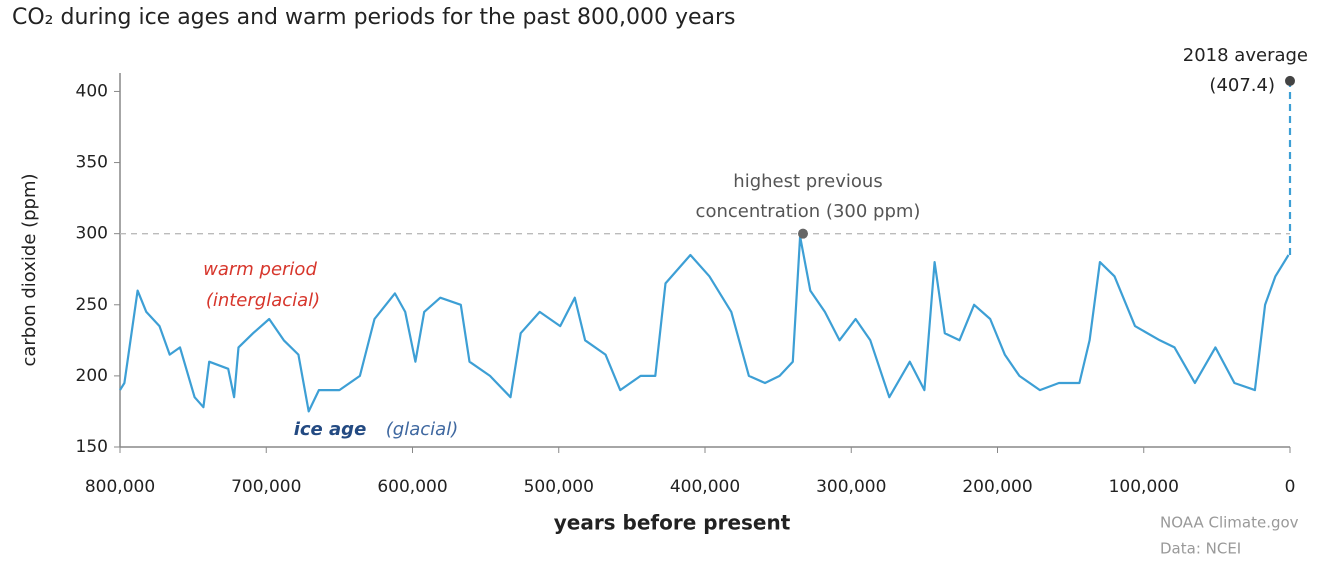 The width and height of the screenshot is (1320, 564). I want to click on y-tick-label: 200, so click(92, 376).